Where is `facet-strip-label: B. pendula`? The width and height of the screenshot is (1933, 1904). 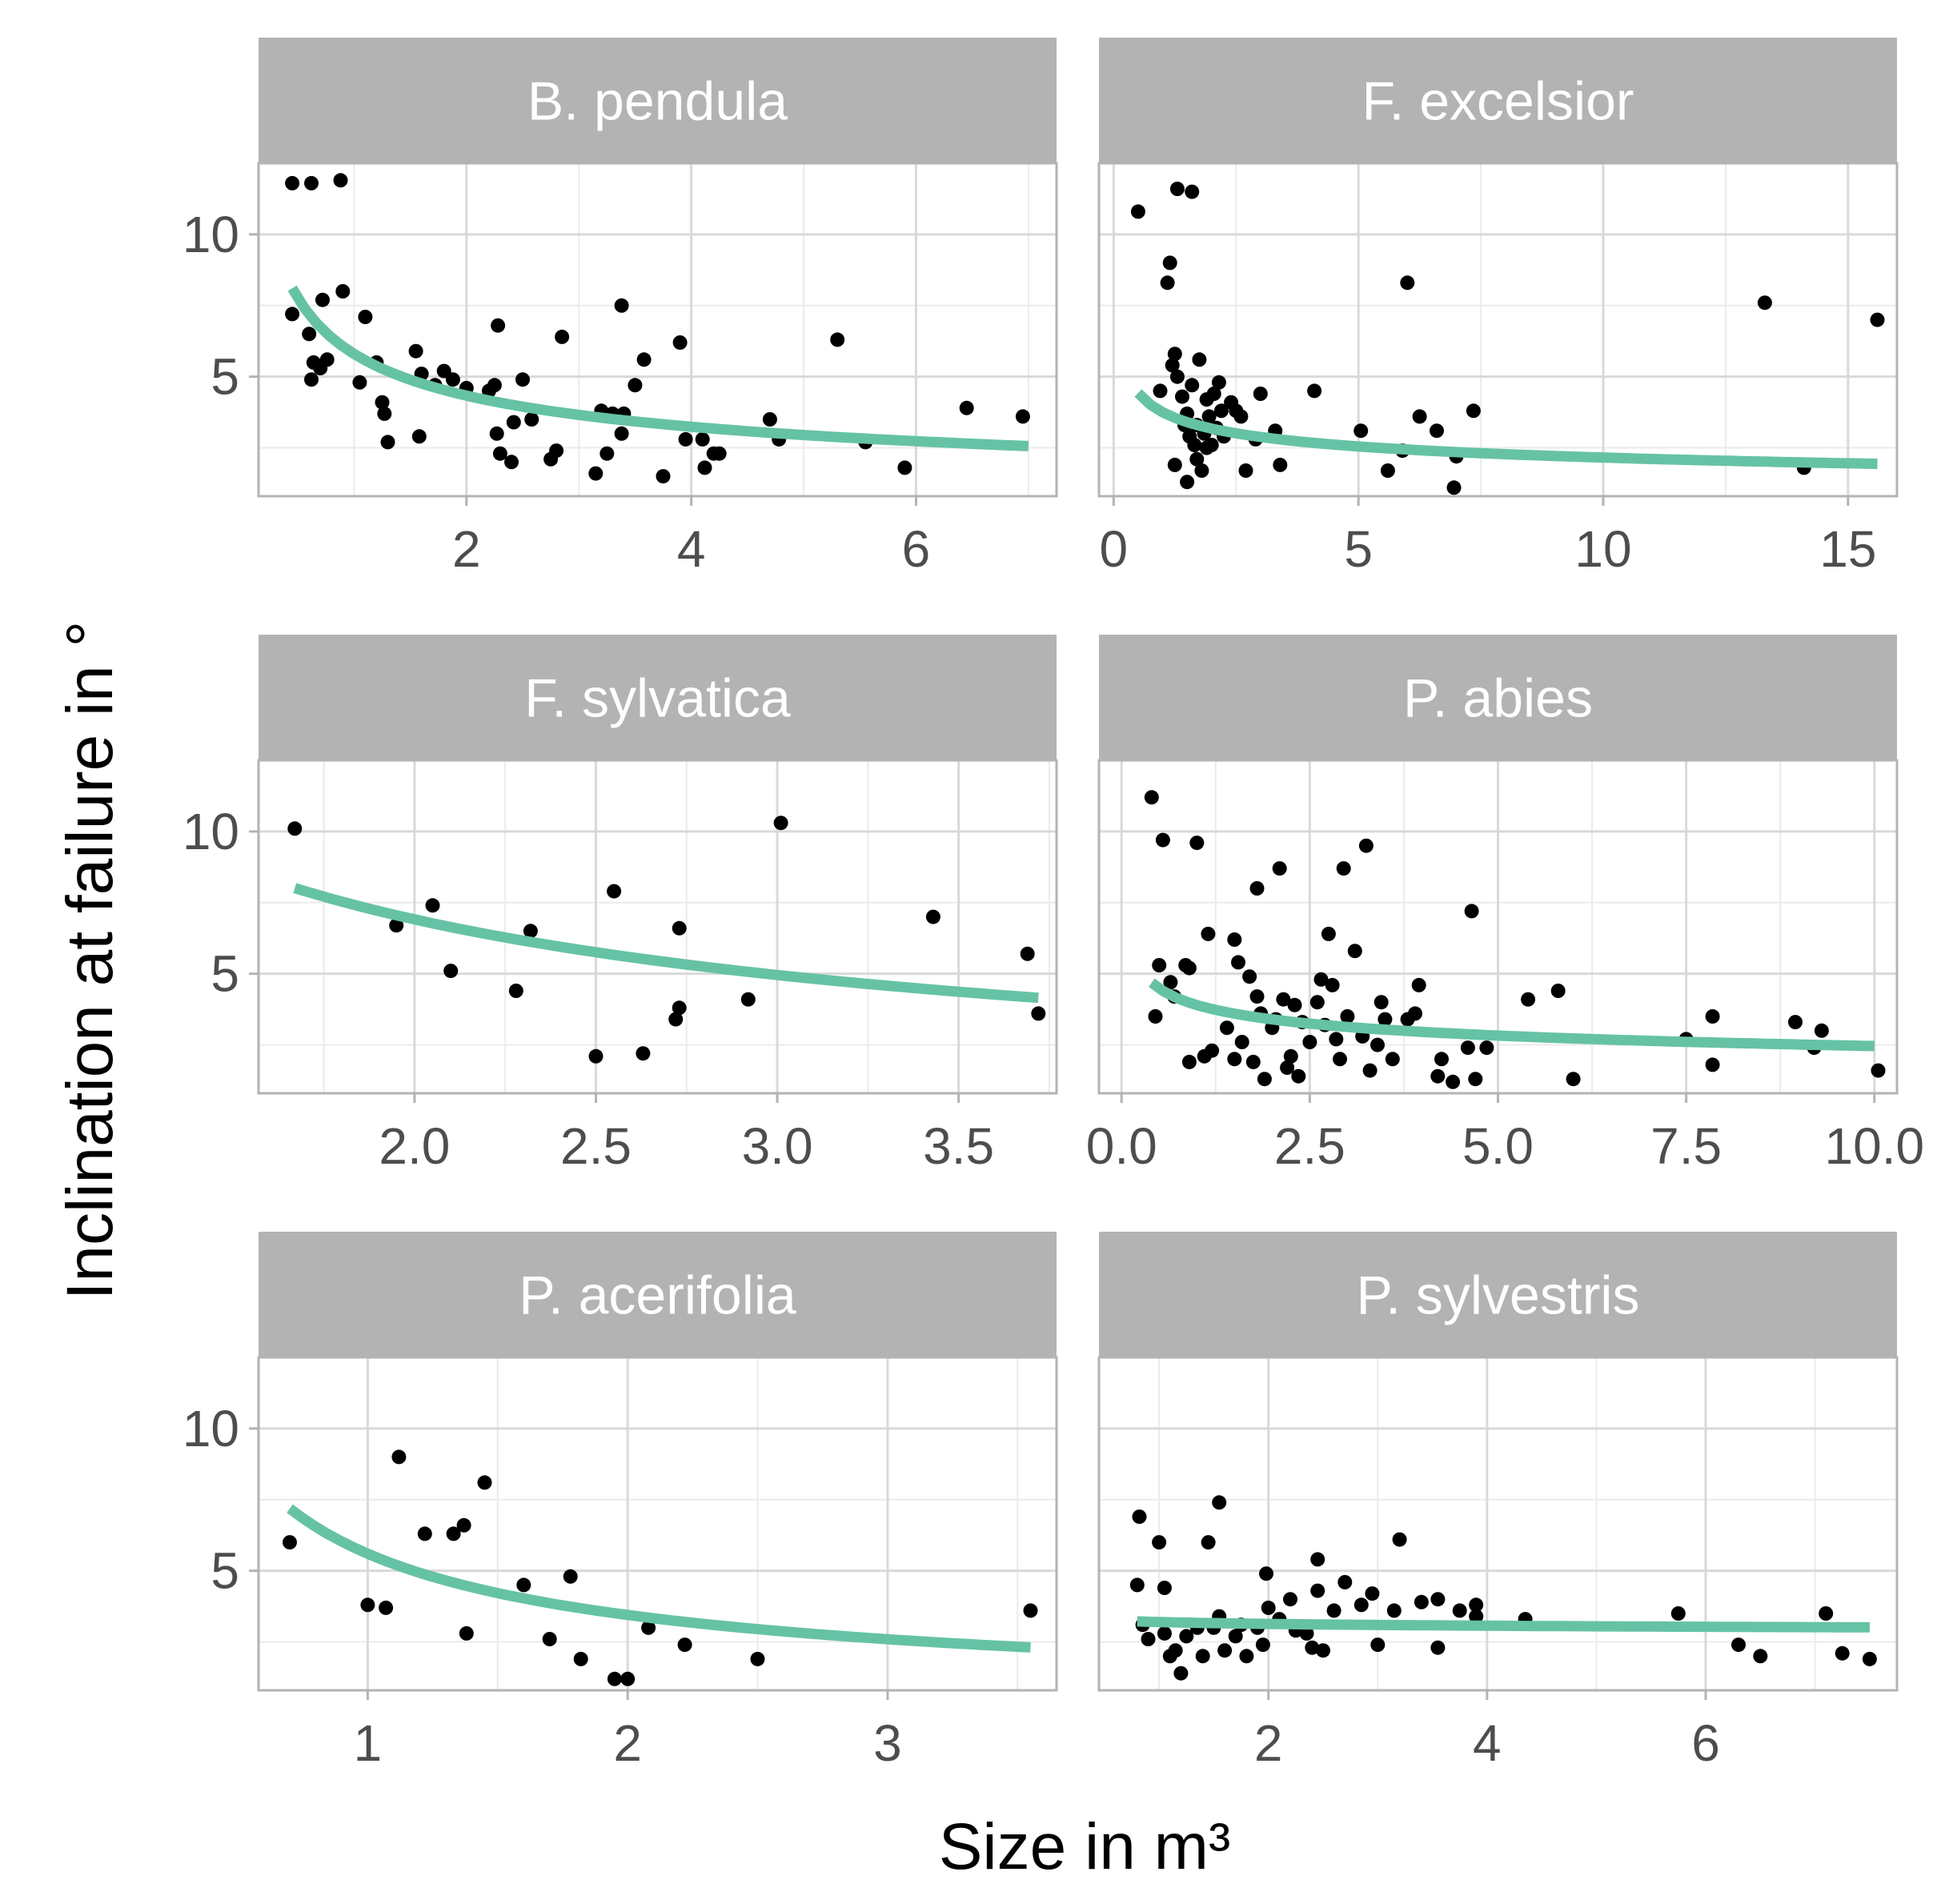
facet-strip-label: B. pendula is located at coordinates (658, 101).